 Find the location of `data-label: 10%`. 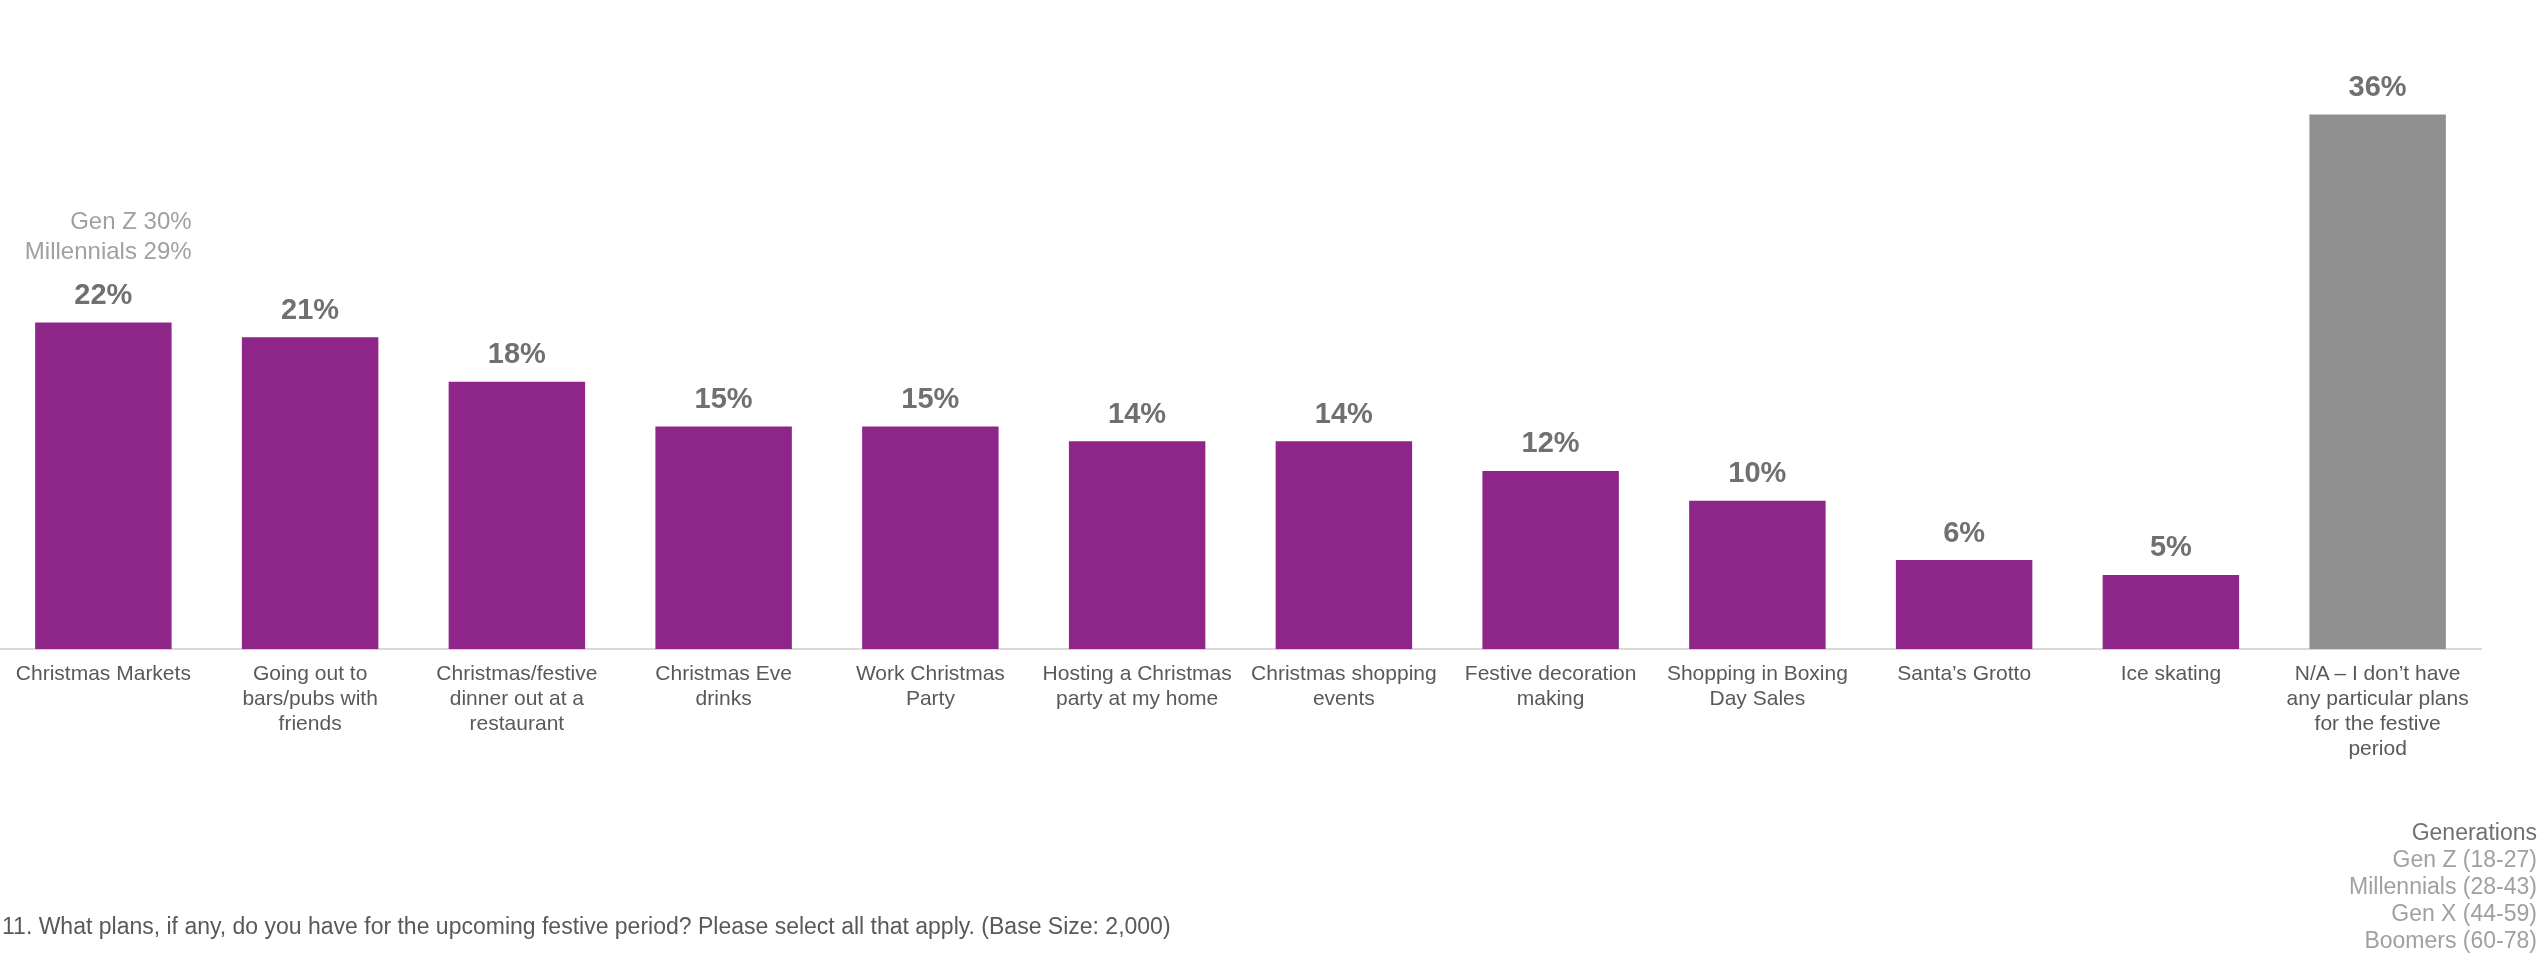

data-label: 10% is located at coordinates (1757, 472).